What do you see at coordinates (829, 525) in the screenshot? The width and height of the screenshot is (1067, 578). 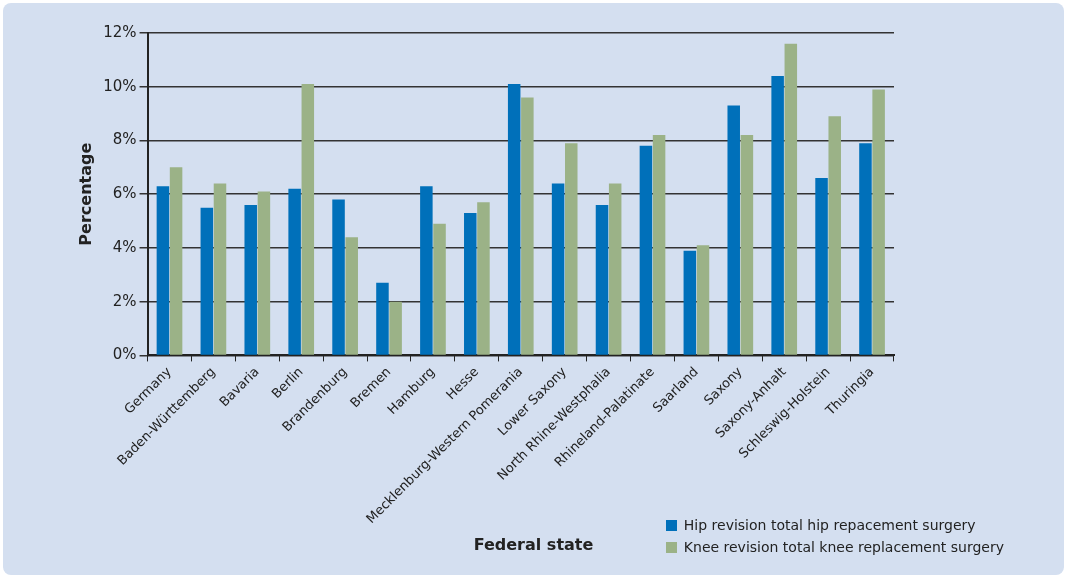 I see `legend-label: Hip revision total hip repacement surgery` at bounding box center [829, 525].